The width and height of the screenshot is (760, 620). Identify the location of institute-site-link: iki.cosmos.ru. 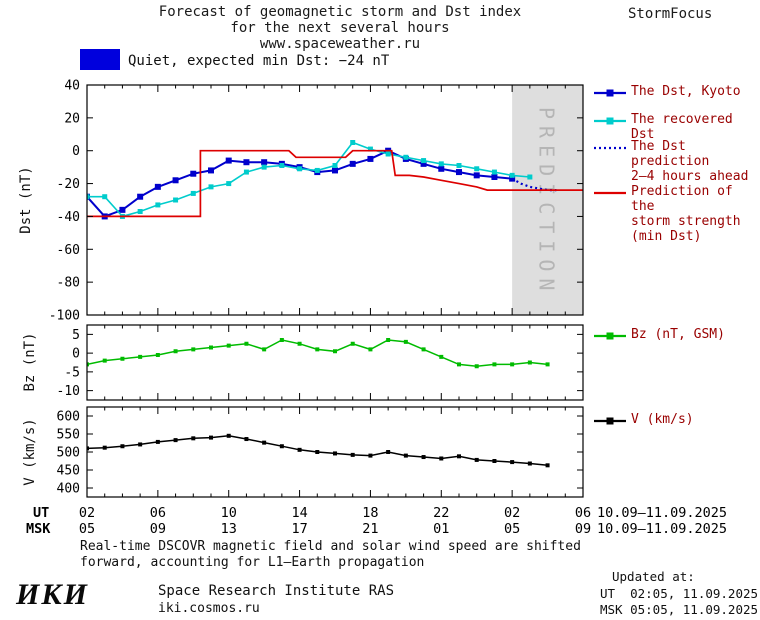
(209, 608).